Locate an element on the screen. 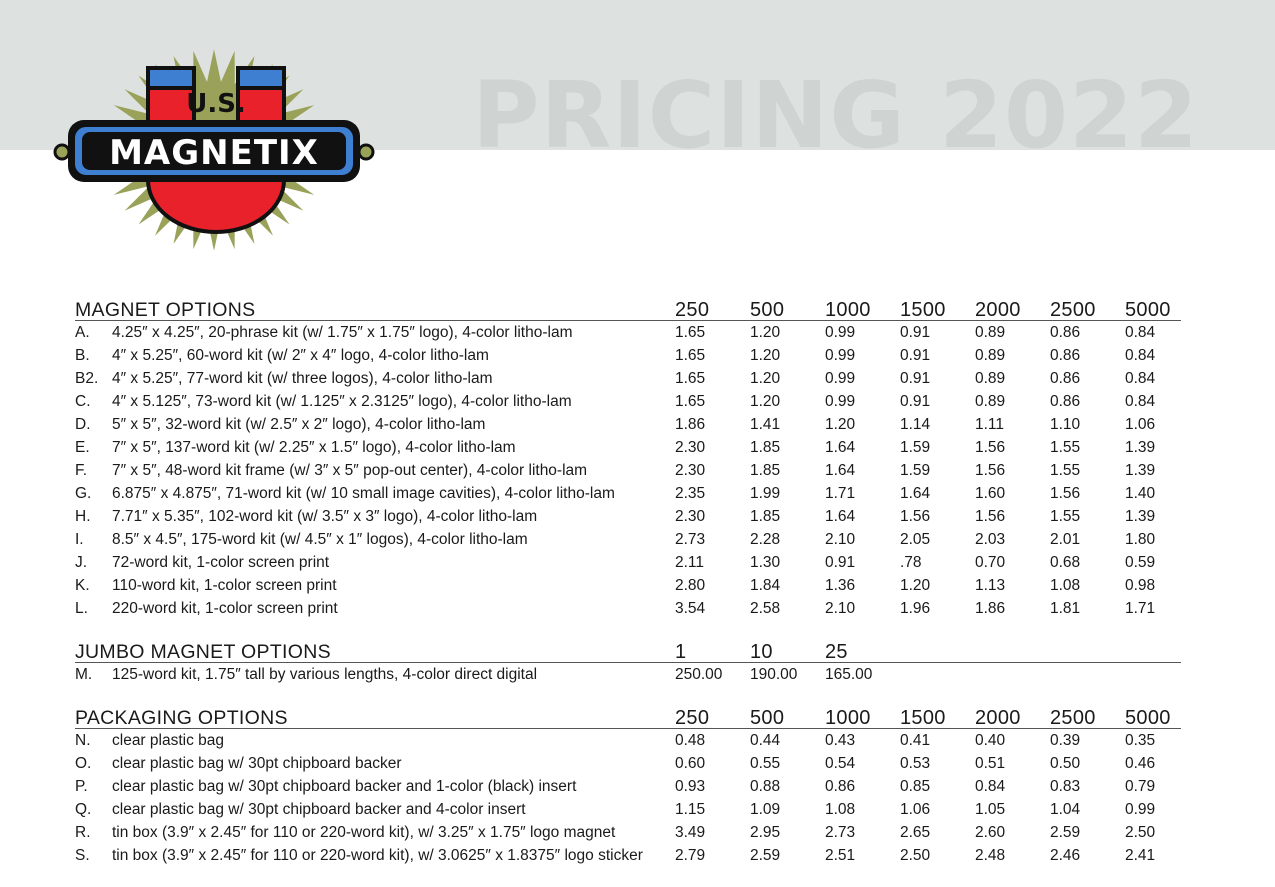 The width and height of the screenshot is (1275, 887). price-cell: 2.73 is located at coordinates (840, 832).